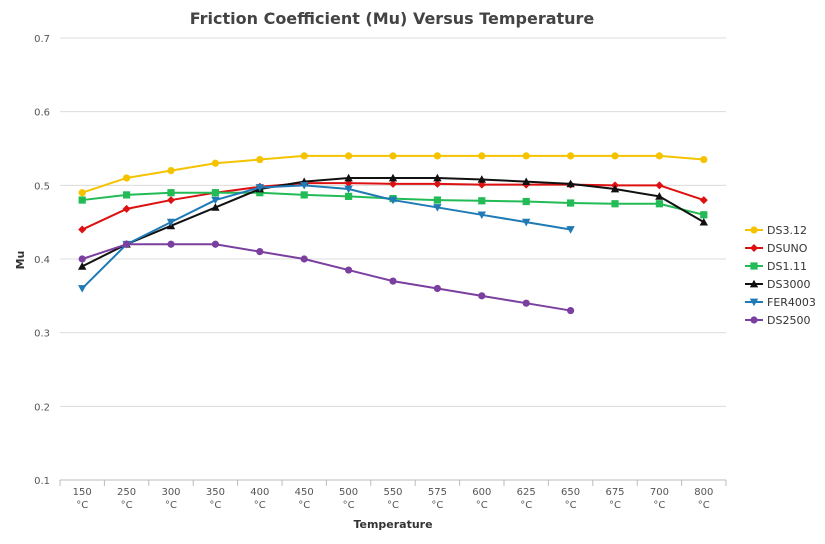 The image size is (825, 544). I want to click on x-tick-label: 300, so click(170, 492).